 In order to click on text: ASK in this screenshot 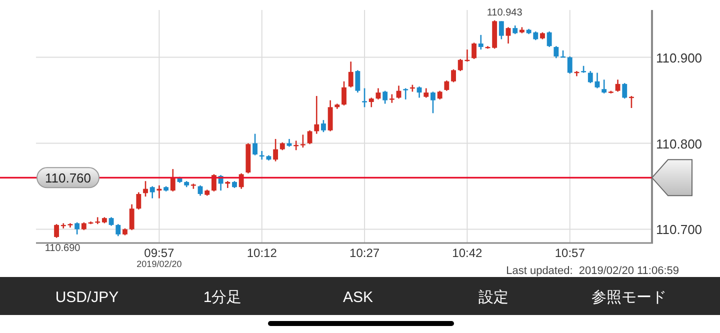, I will do `click(358, 297)`.